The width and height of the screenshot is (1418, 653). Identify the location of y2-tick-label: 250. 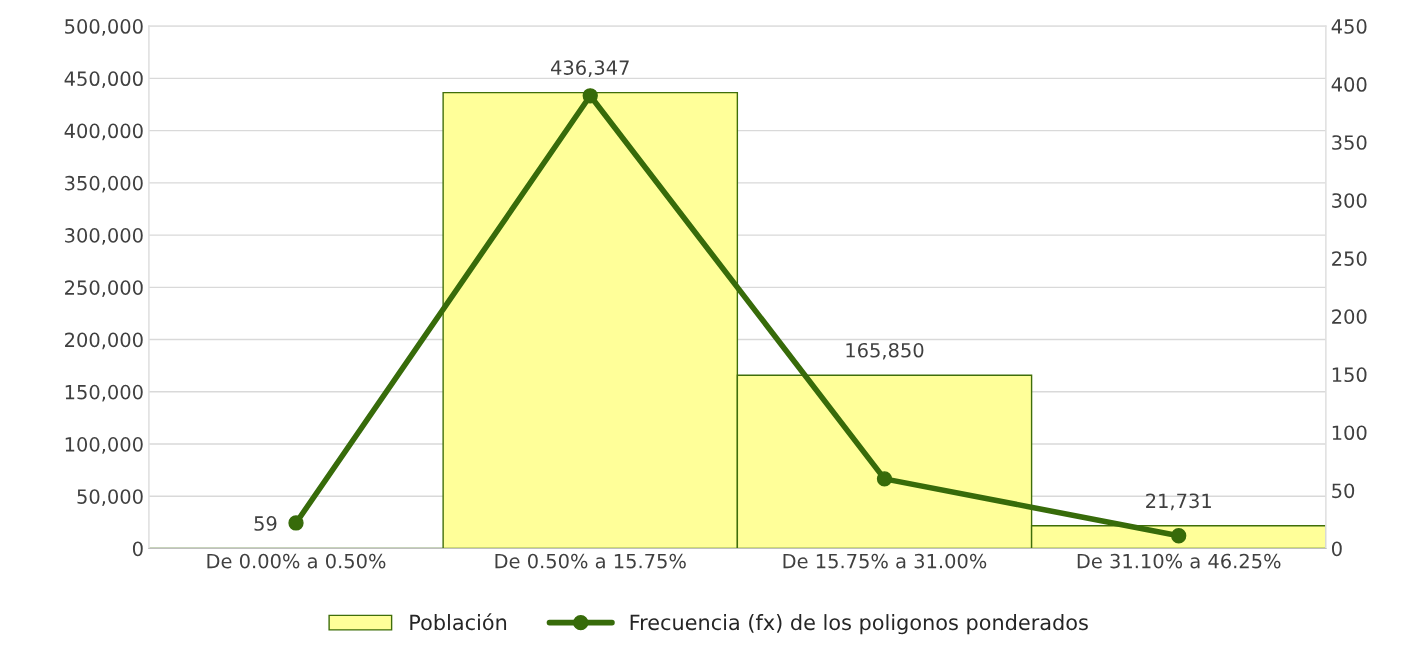
(1349, 258).